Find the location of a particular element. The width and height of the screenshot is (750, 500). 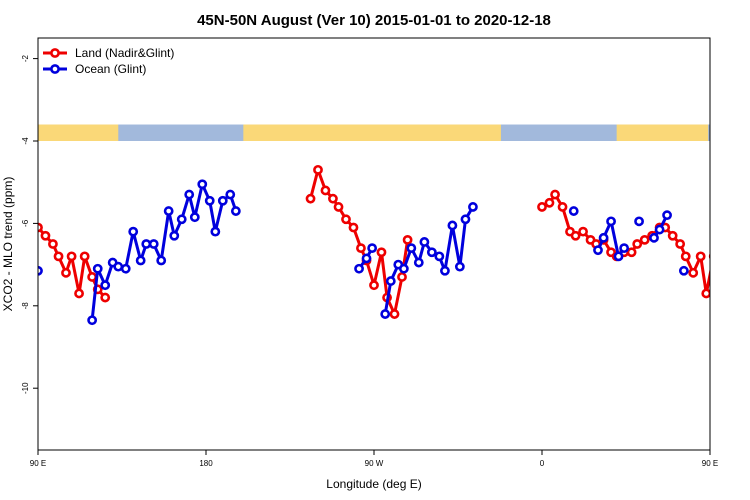

x-tick-label-2: 90 W is located at coordinates (374, 463).